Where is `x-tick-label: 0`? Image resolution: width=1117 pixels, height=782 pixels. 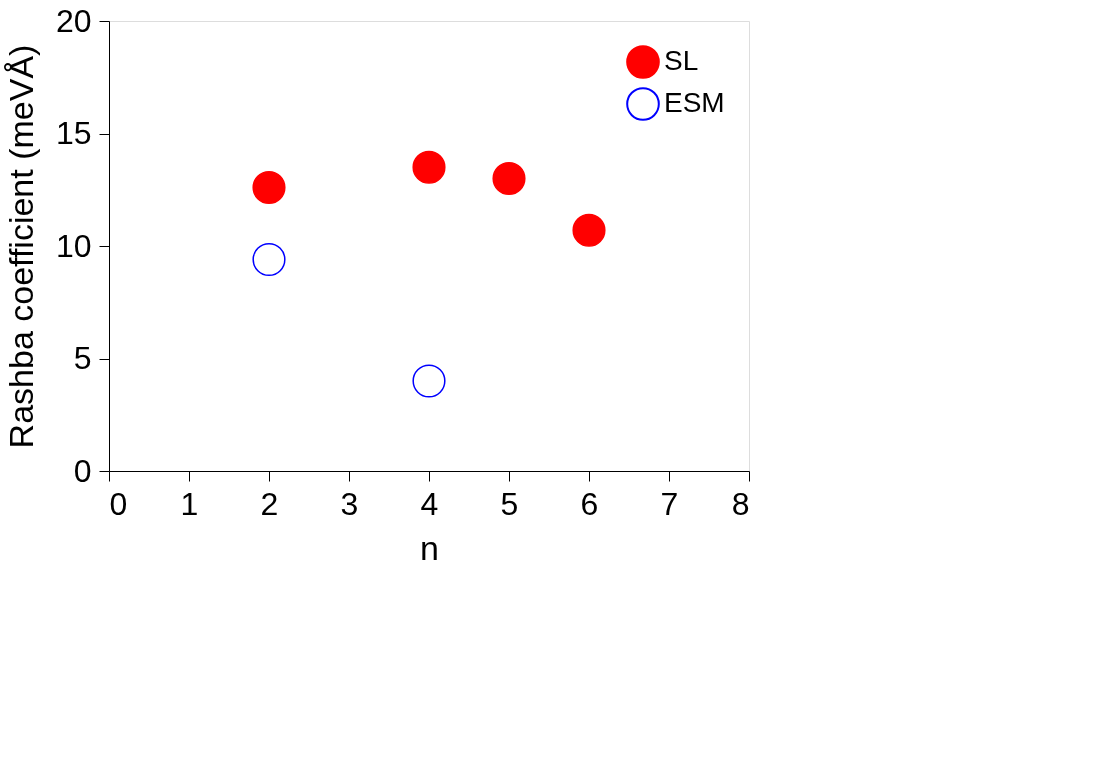
x-tick-label: 0 is located at coordinates (118, 503).